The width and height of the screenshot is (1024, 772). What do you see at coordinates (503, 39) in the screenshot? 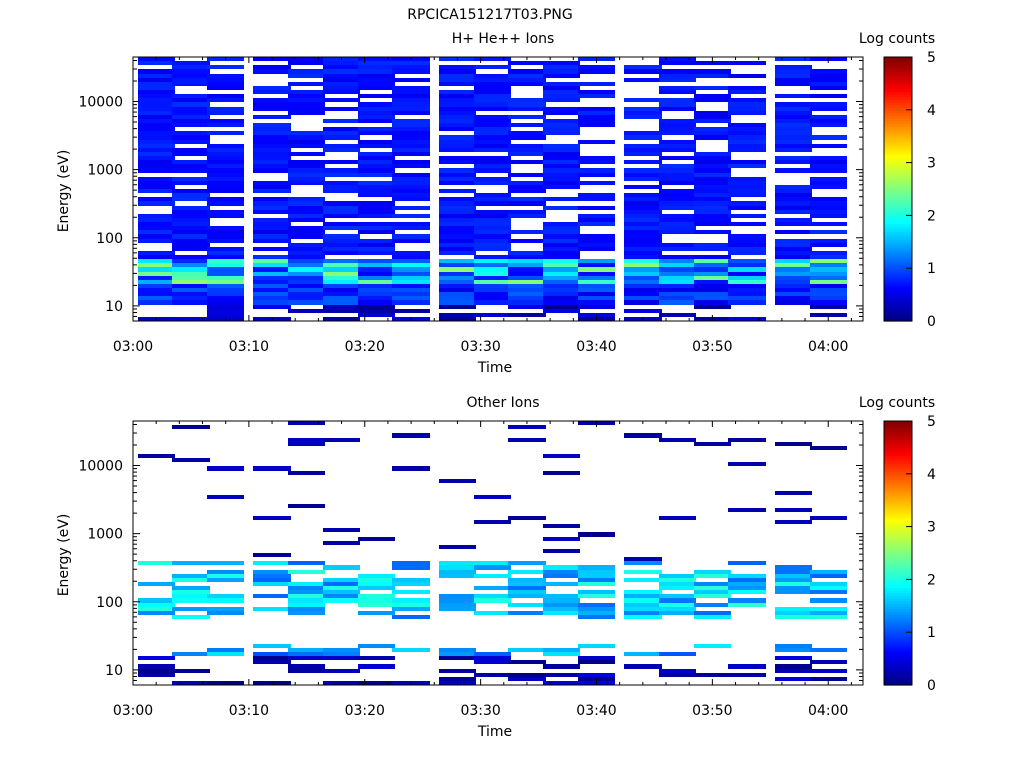
I see `panel-title: H+ He++ Ions` at bounding box center [503, 39].